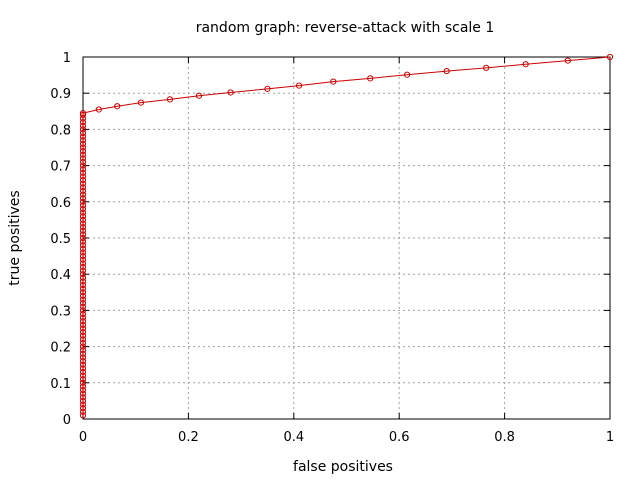 Image resolution: width=640 pixels, height=480 pixels. Describe the element at coordinates (60, 239) in the screenshot. I see `y-tick-label: 0.5` at that location.